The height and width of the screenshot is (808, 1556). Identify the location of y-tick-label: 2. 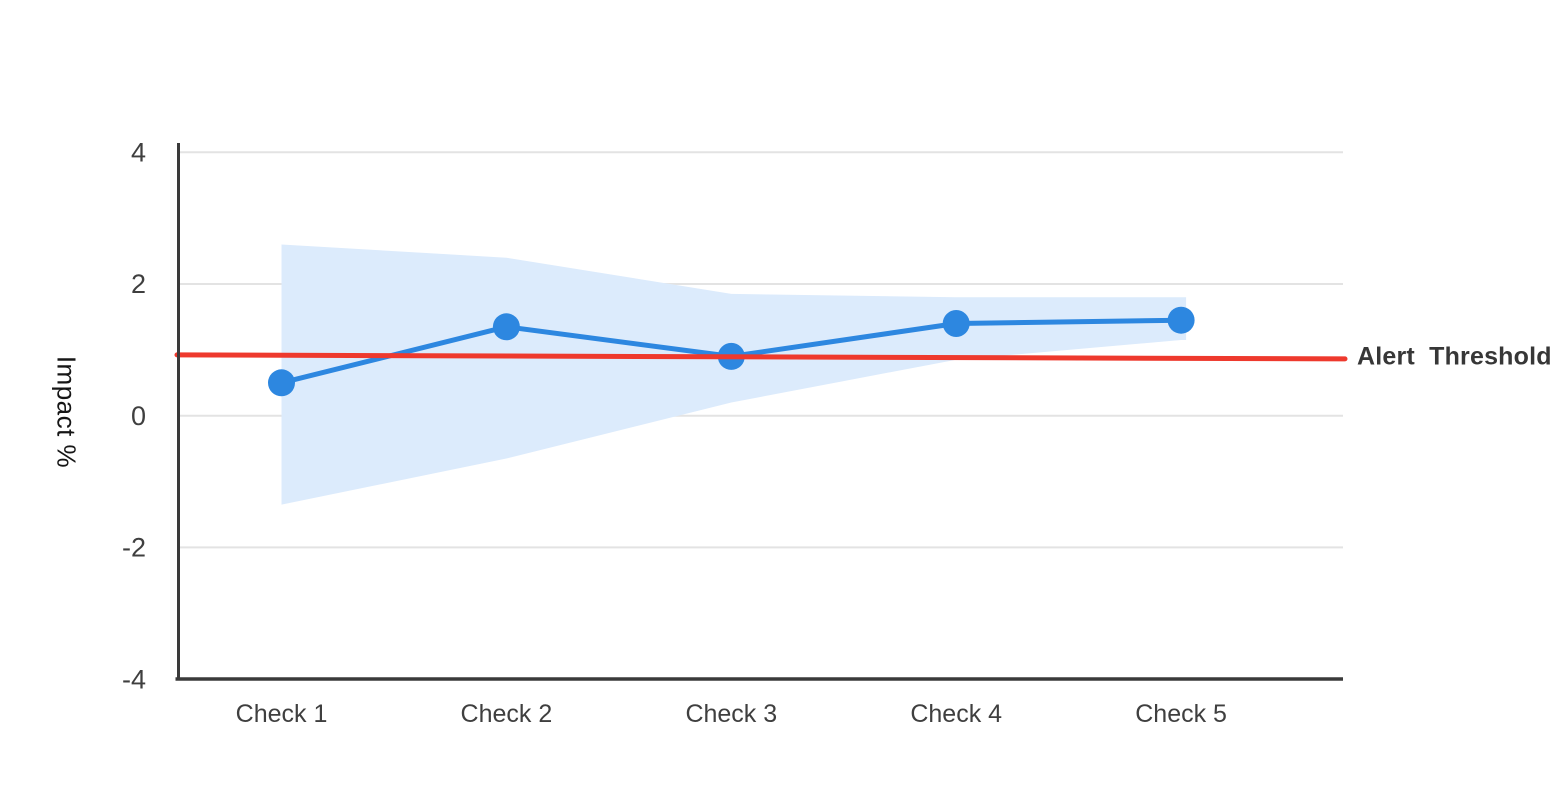
(138, 284).